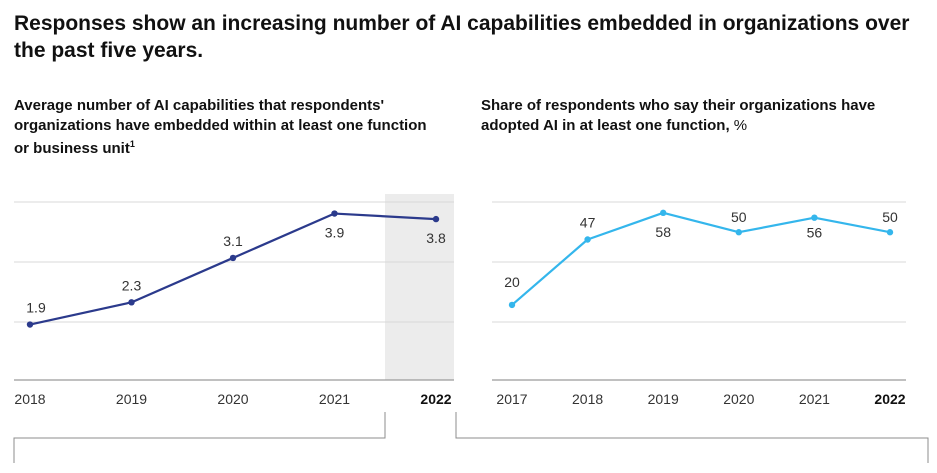 The height and width of the screenshot is (473, 937). I want to click on right-x-tick-2019: 2019, so click(663, 399).